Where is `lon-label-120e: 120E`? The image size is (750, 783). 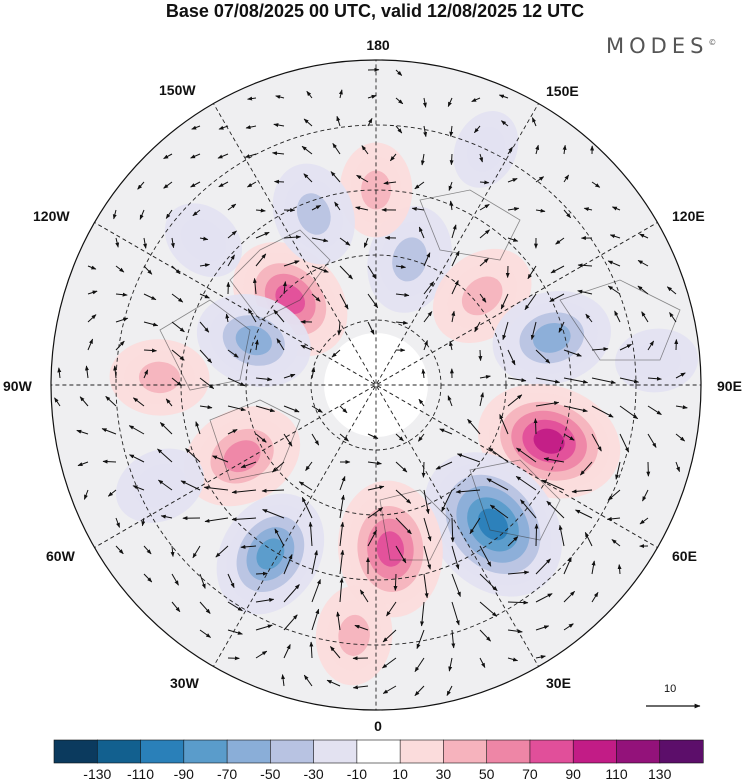
lon-label-120e: 120E is located at coordinates (688, 216).